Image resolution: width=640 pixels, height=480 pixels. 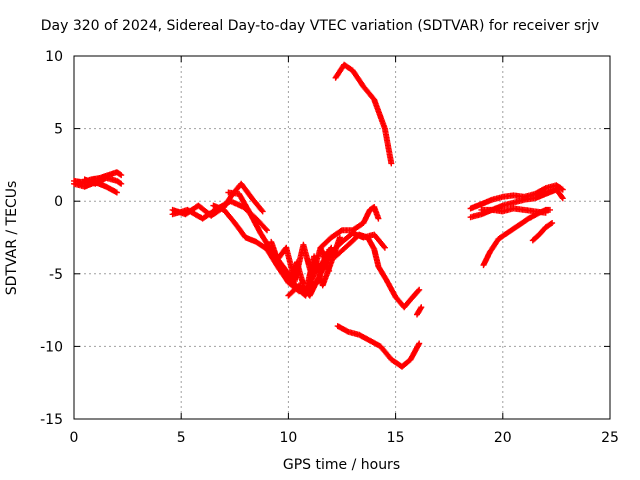 I want to click on x-tick-label: 5, so click(x=181, y=438).